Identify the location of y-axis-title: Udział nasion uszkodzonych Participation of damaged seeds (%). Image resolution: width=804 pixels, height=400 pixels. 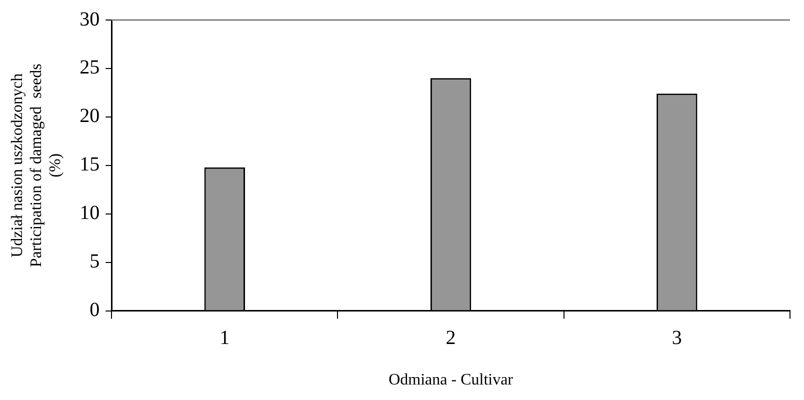
(36, 166).